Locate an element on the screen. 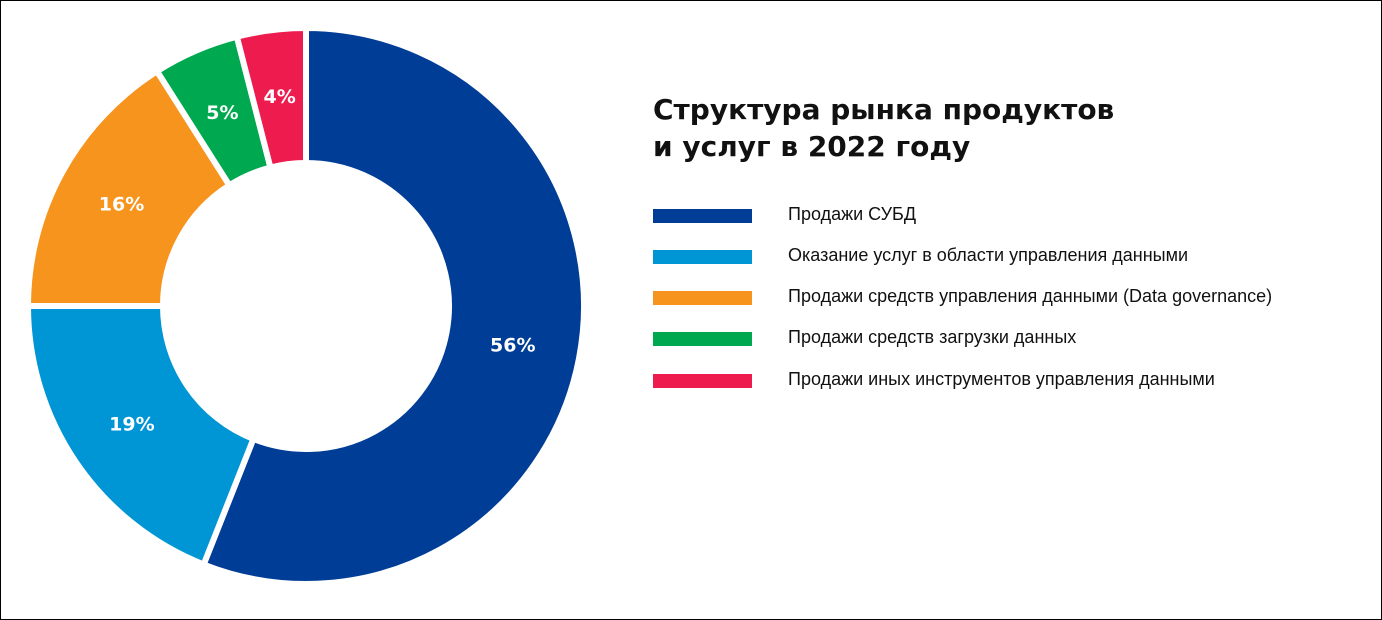 This screenshot has width=1382, height=620. legend-label: Продажи средств загрузки данных is located at coordinates (932, 337).